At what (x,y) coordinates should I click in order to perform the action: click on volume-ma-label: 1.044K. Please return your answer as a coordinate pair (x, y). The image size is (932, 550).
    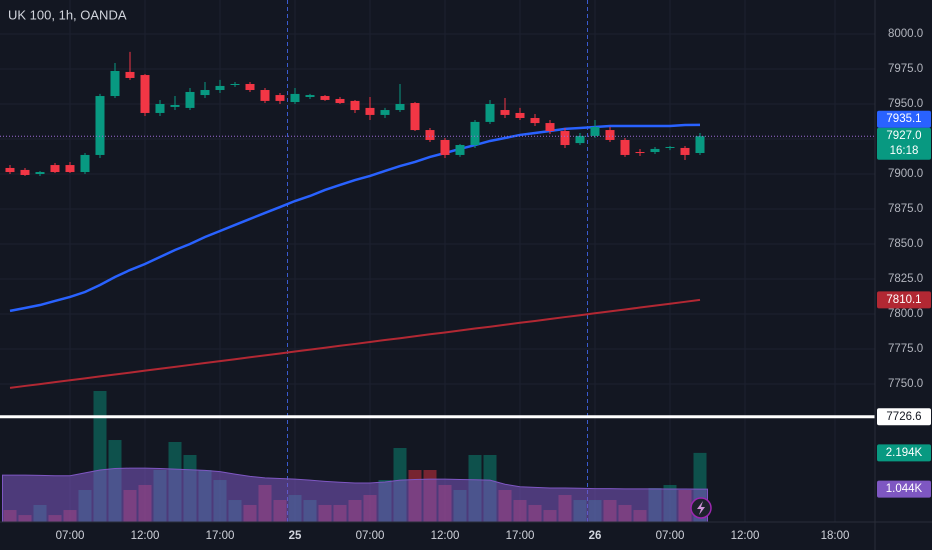
    Looking at the image, I should click on (904, 489).